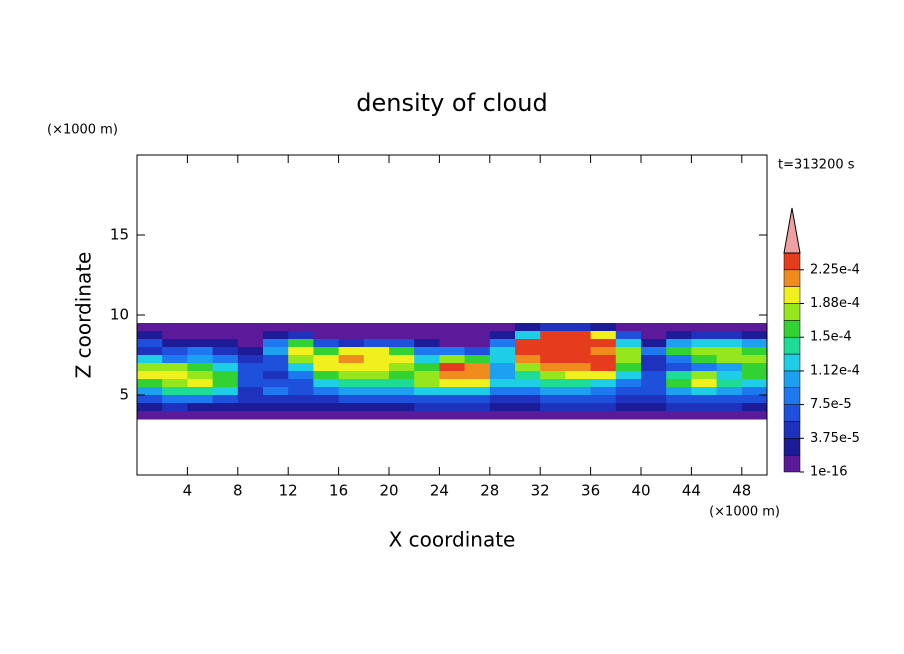 The height and width of the screenshot is (654, 904). What do you see at coordinates (452, 540) in the screenshot?
I see `x-axis-title: X coordinate` at bounding box center [452, 540].